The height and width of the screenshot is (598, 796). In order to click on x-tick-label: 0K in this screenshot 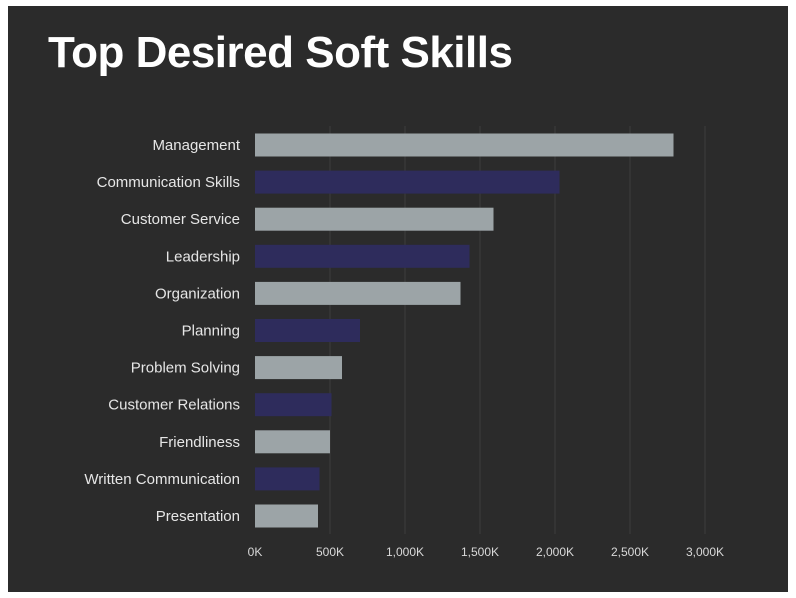, I will do `click(255, 552)`.